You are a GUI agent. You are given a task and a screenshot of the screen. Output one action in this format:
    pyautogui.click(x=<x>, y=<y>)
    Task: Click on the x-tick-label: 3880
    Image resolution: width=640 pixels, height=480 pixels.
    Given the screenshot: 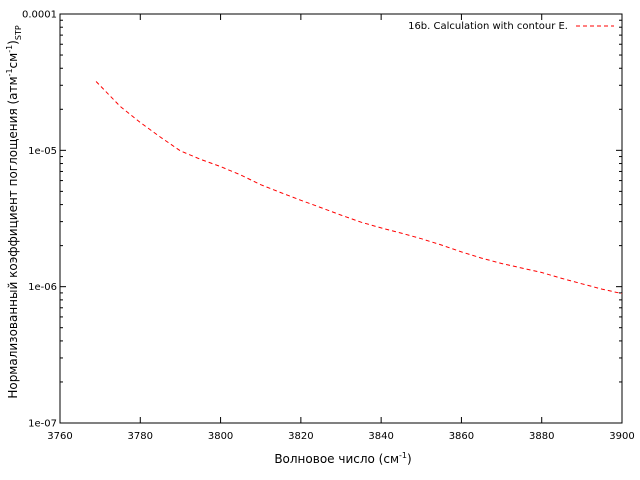 What is the action you would take?
    pyautogui.click(x=541, y=436)
    